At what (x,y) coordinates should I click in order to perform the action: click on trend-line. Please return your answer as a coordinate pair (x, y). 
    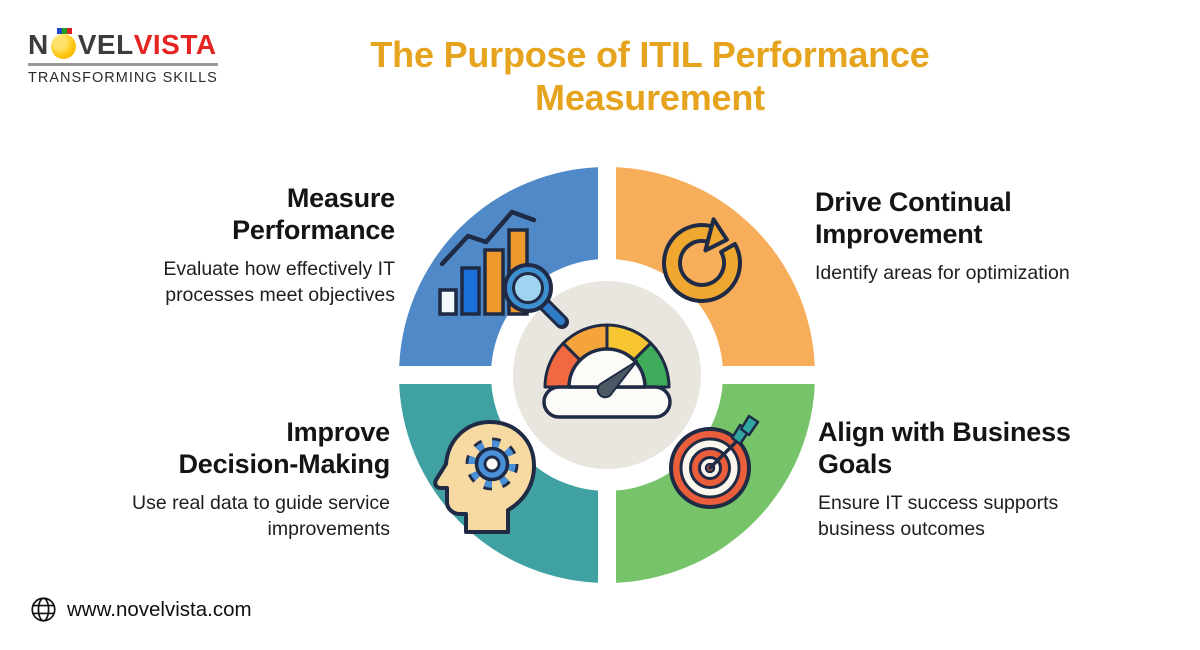
    Looking at the image, I should click on (488, 238).